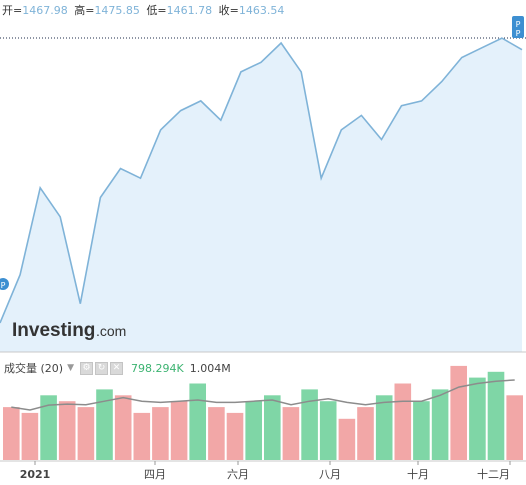  Describe the element at coordinates (238, 474) in the screenshot. I see `x-tick-label: 六月` at that location.